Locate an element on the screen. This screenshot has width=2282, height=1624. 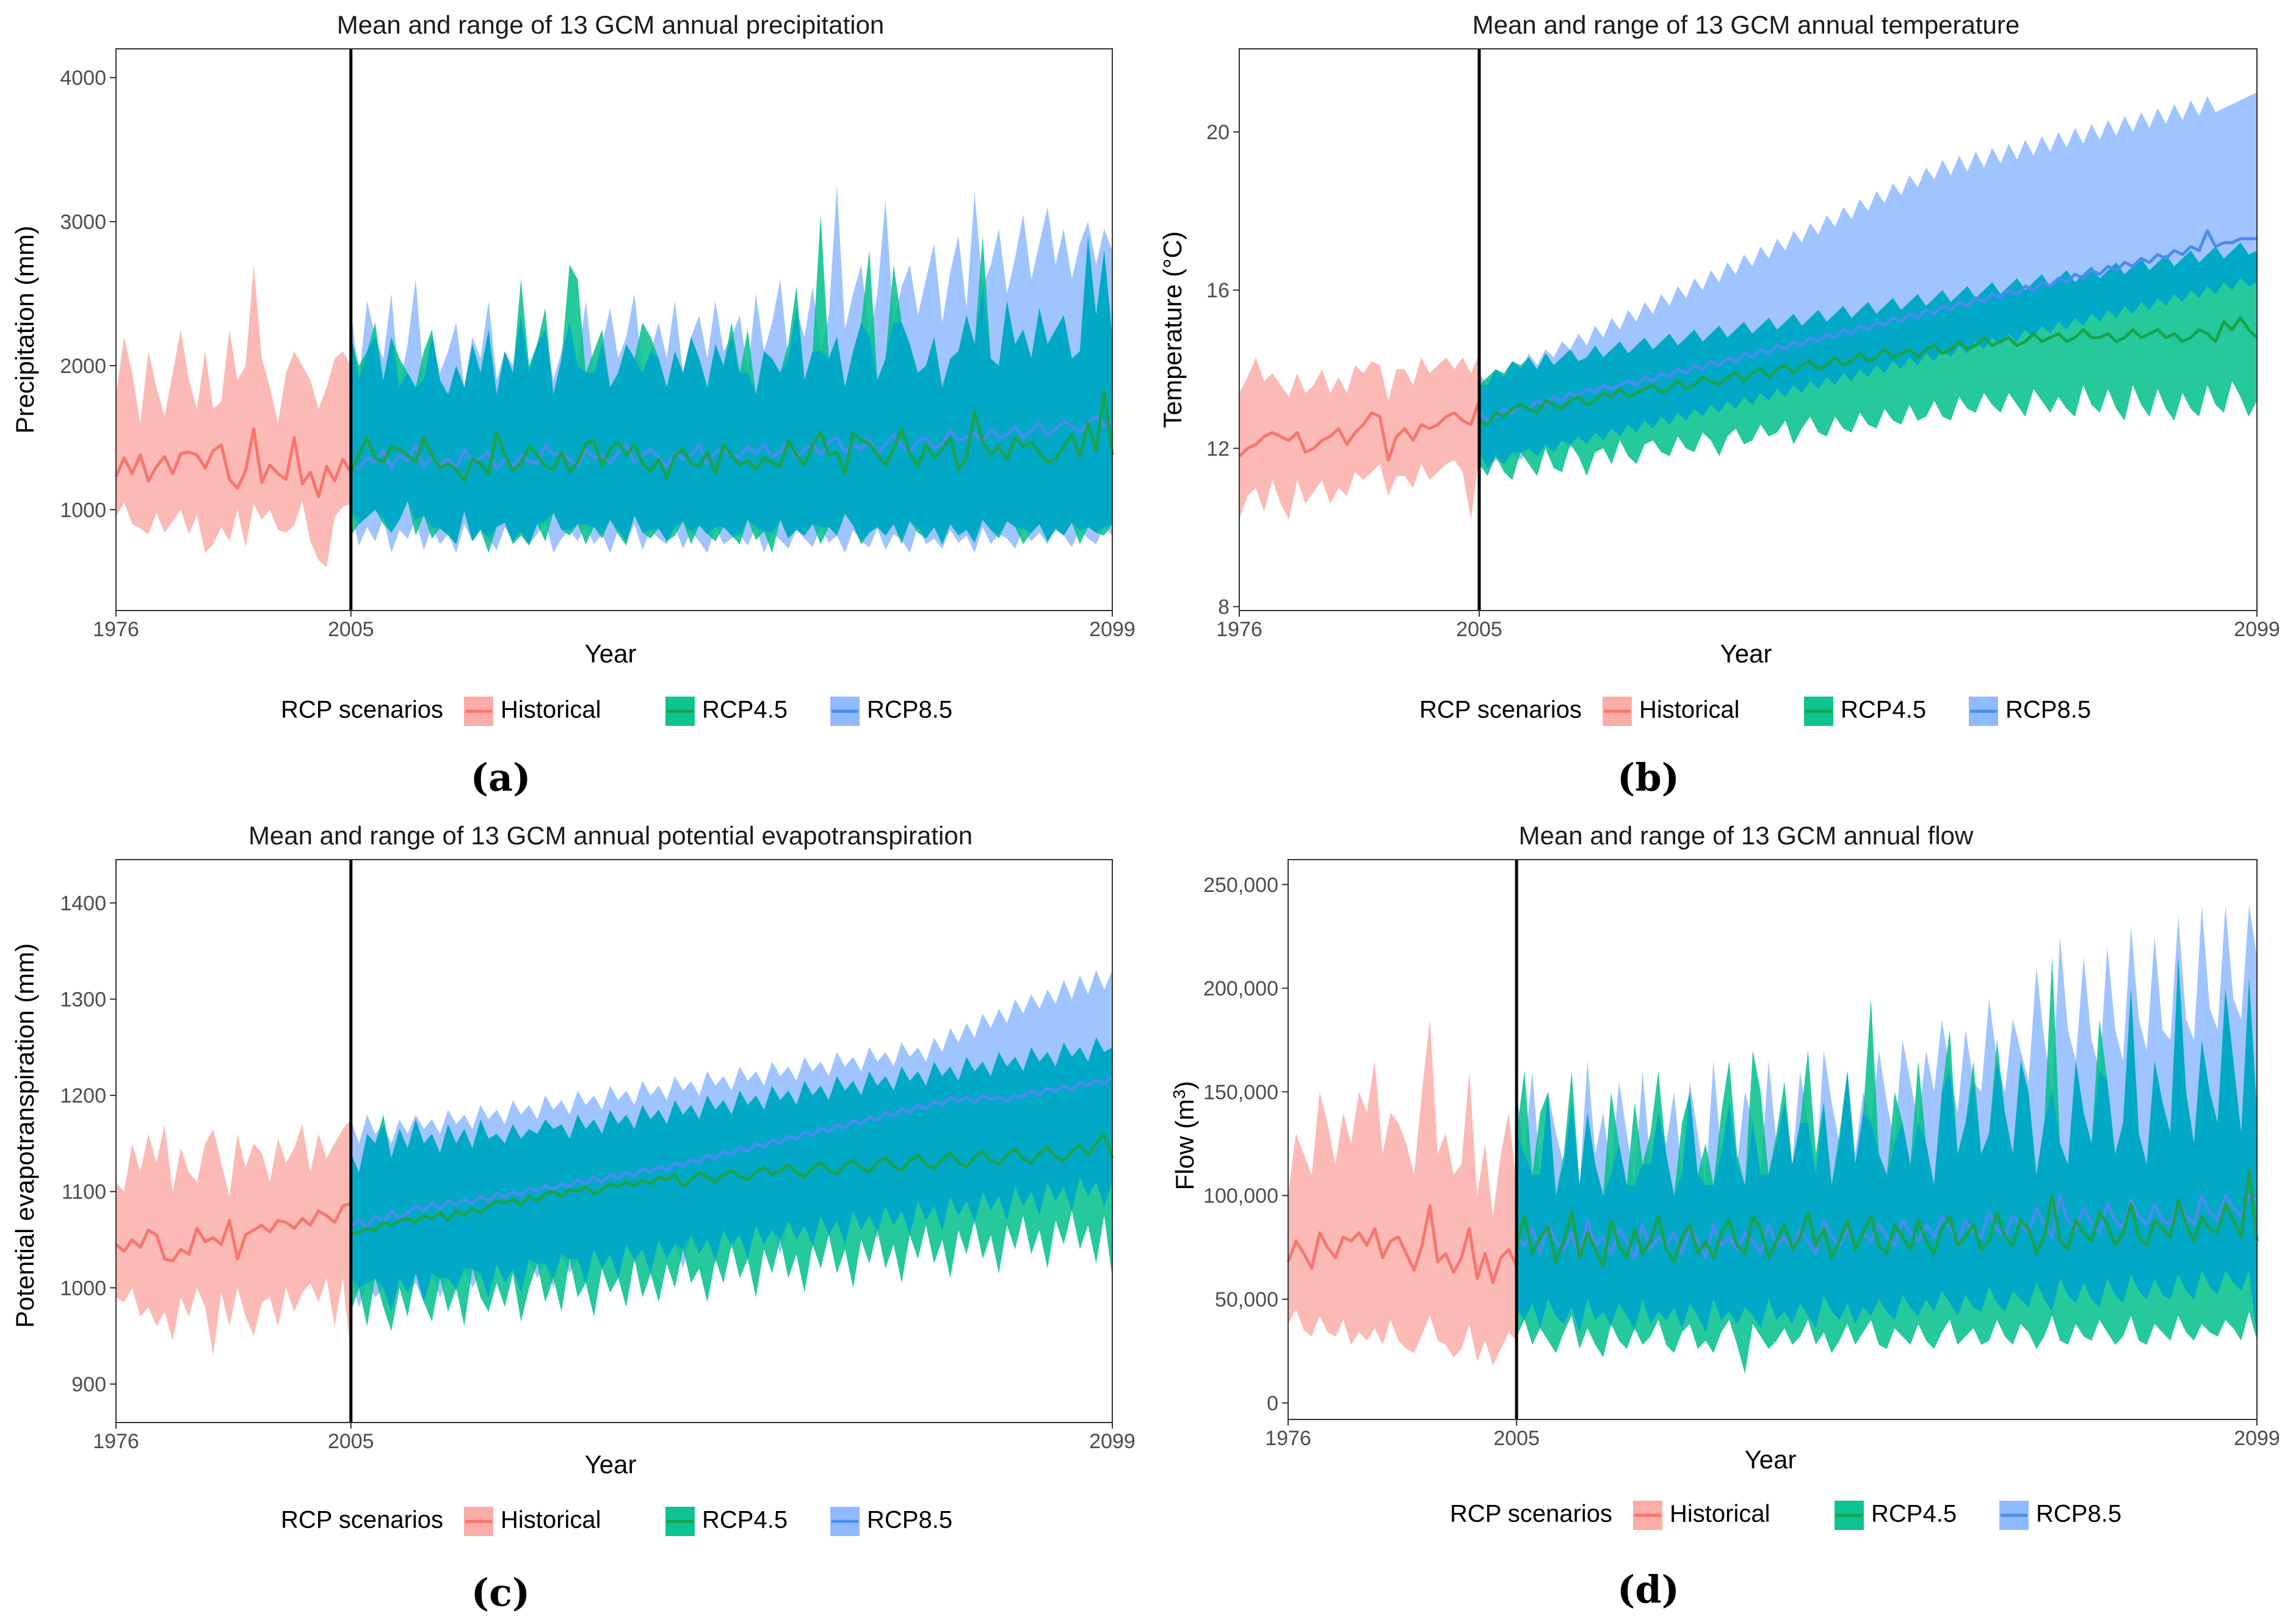
panel-c-y-axis-title: Potential evapotranspiration (mm) is located at coordinates (25, 1135).